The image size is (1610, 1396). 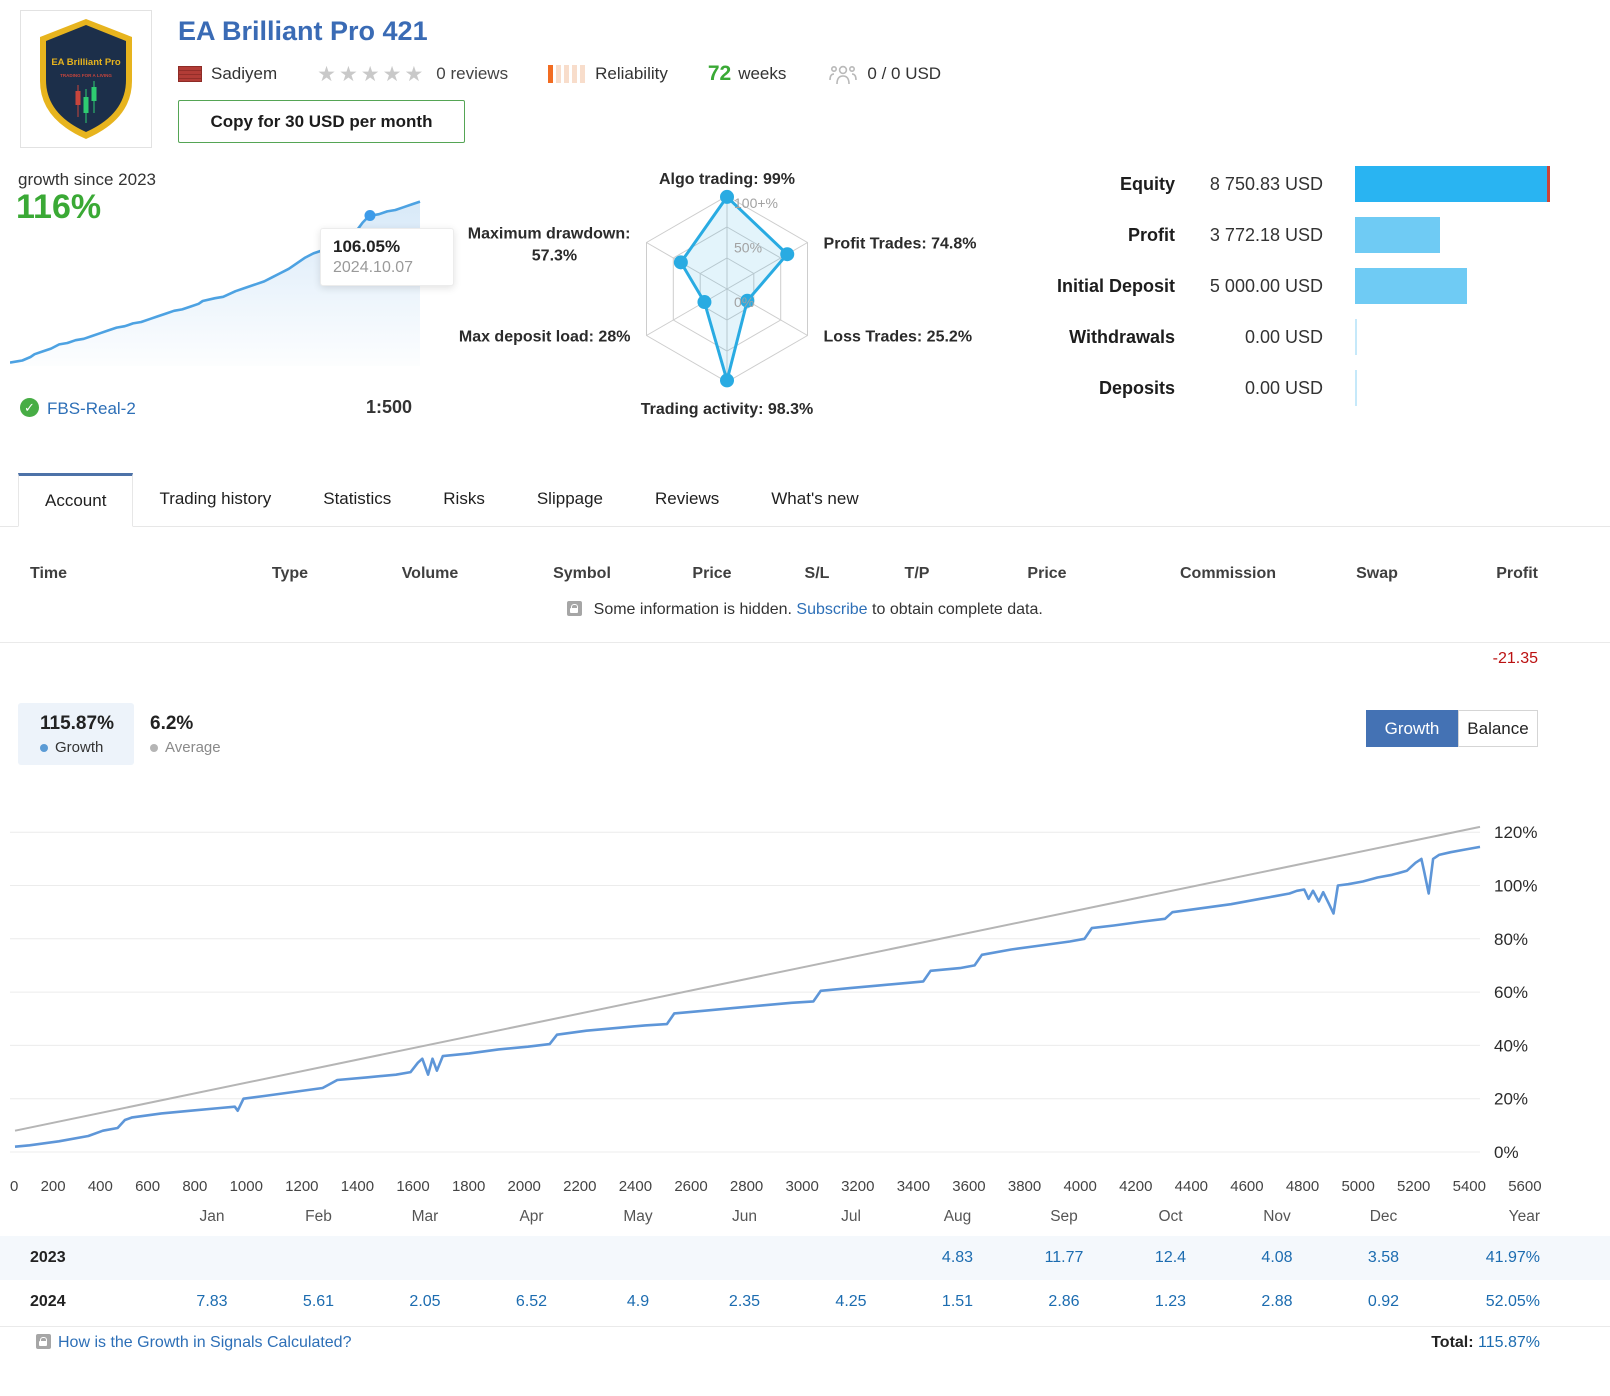 I want to click on x-axis-tick: 4200, so click(x=1136, y=1186).